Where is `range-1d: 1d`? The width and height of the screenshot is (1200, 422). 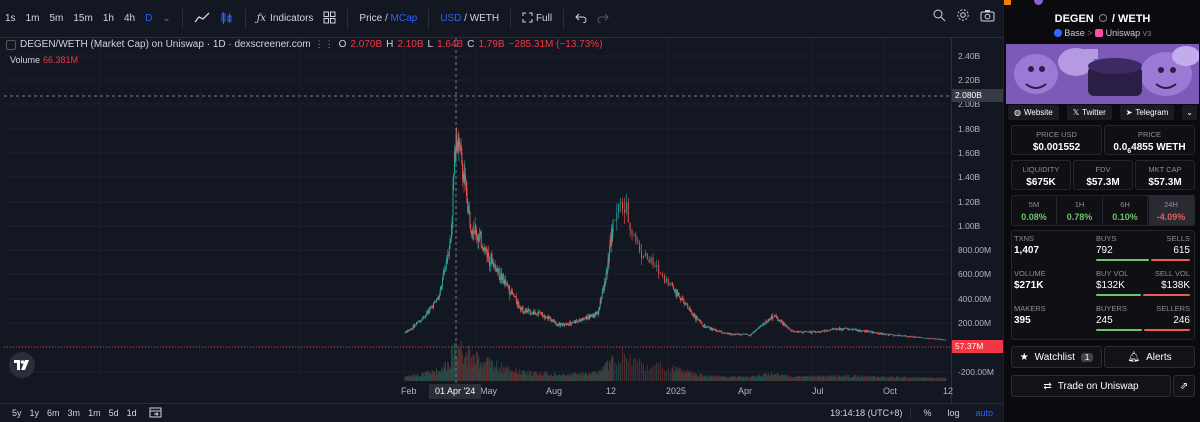
range-1d: 1d is located at coordinates (131, 413).